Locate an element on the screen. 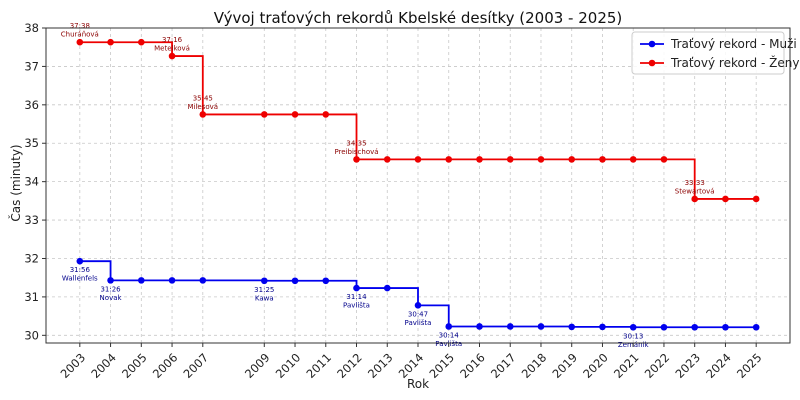 The width and height of the screenshot is (800, 400). x-tick-label: 2012 is located at coordinates (349, 365).